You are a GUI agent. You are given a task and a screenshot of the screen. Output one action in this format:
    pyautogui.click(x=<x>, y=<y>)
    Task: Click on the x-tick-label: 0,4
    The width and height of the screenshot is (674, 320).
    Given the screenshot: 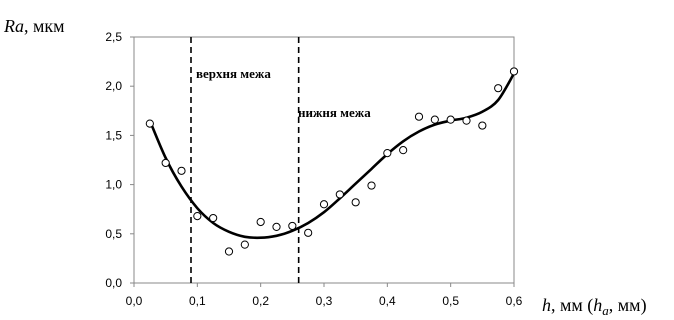 What is the action you would take?
    pyautogui.click(x=387, y=301)
    